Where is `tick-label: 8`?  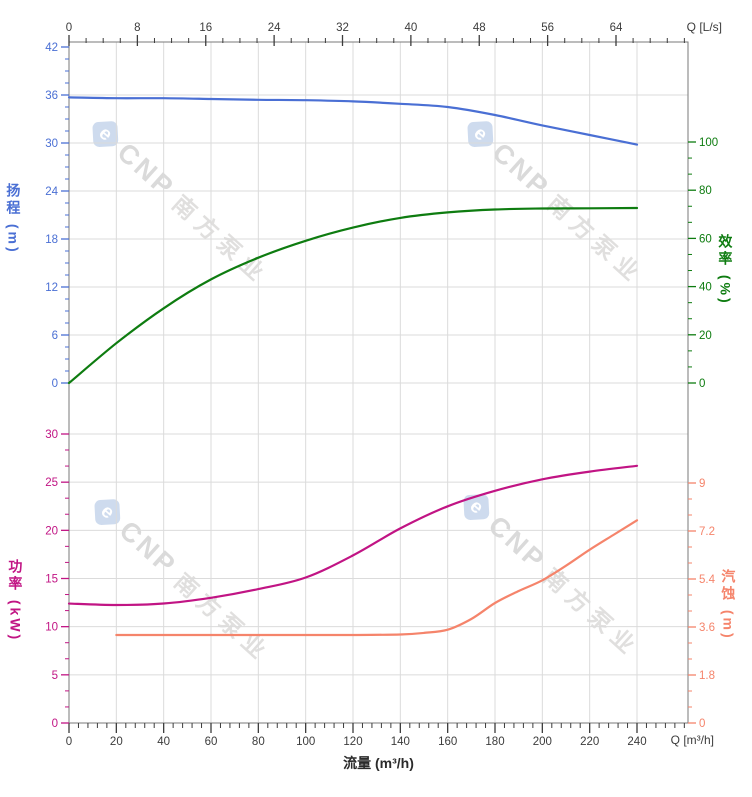
tick-label: 8 is located at coordinates (137, 28).